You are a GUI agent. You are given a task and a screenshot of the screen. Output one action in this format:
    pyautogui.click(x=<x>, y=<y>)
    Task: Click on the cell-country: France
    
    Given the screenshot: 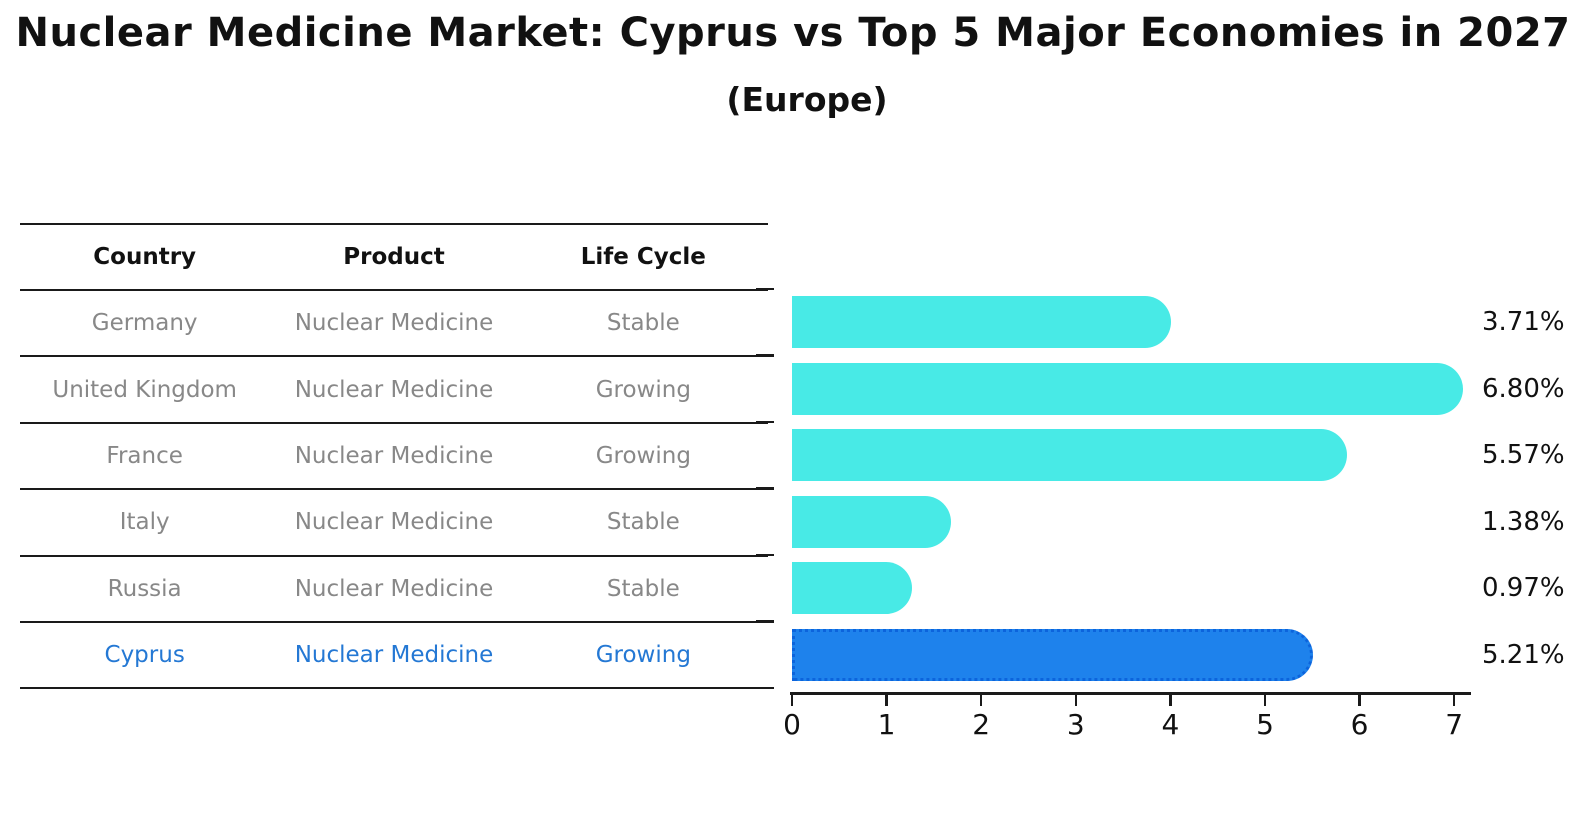 What is the action you would take?
    pyautogui.click(x=144, y=455)
    